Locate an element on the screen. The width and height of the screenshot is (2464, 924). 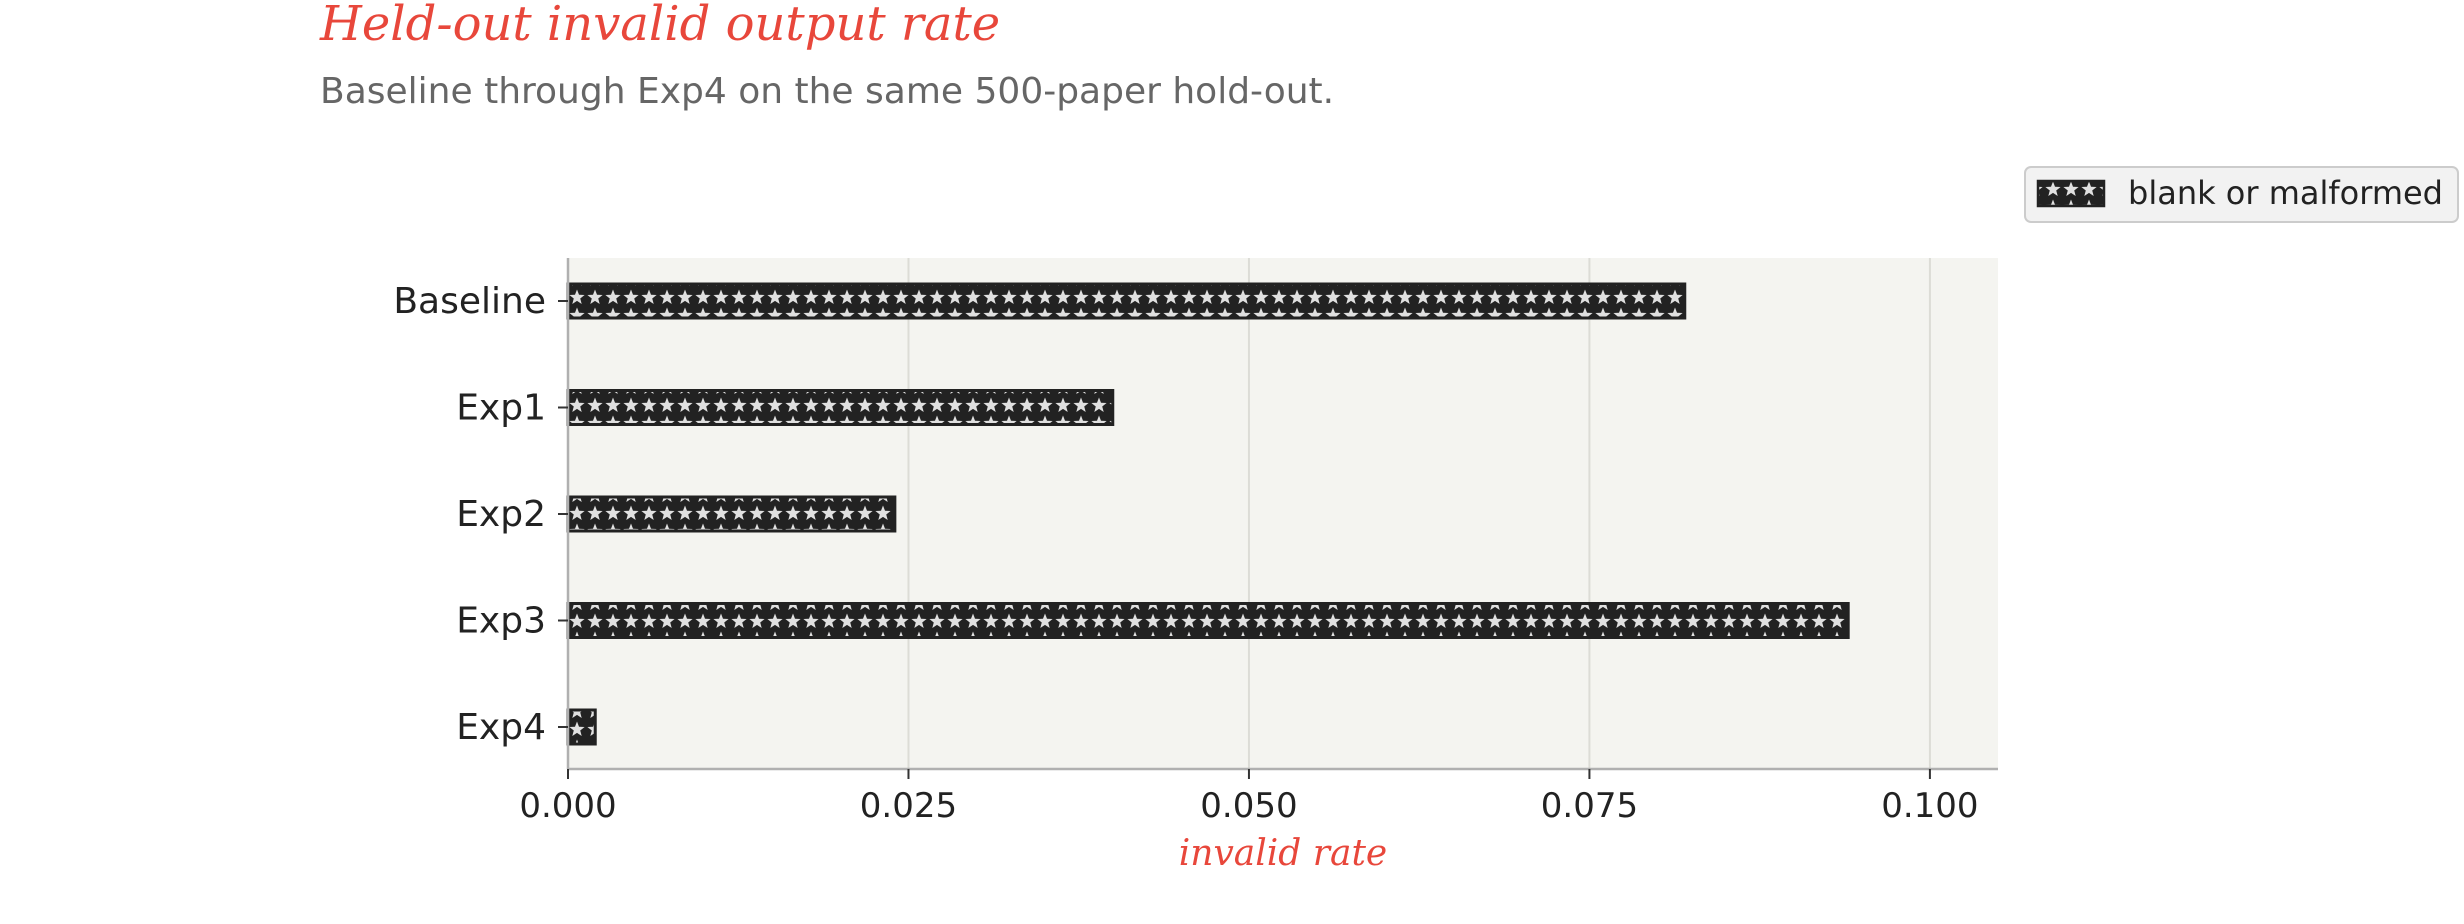
y-axis-ticks: Baseline Exp1 Exp2 Exp3 Exp4 is located at coordinates (480, 514).